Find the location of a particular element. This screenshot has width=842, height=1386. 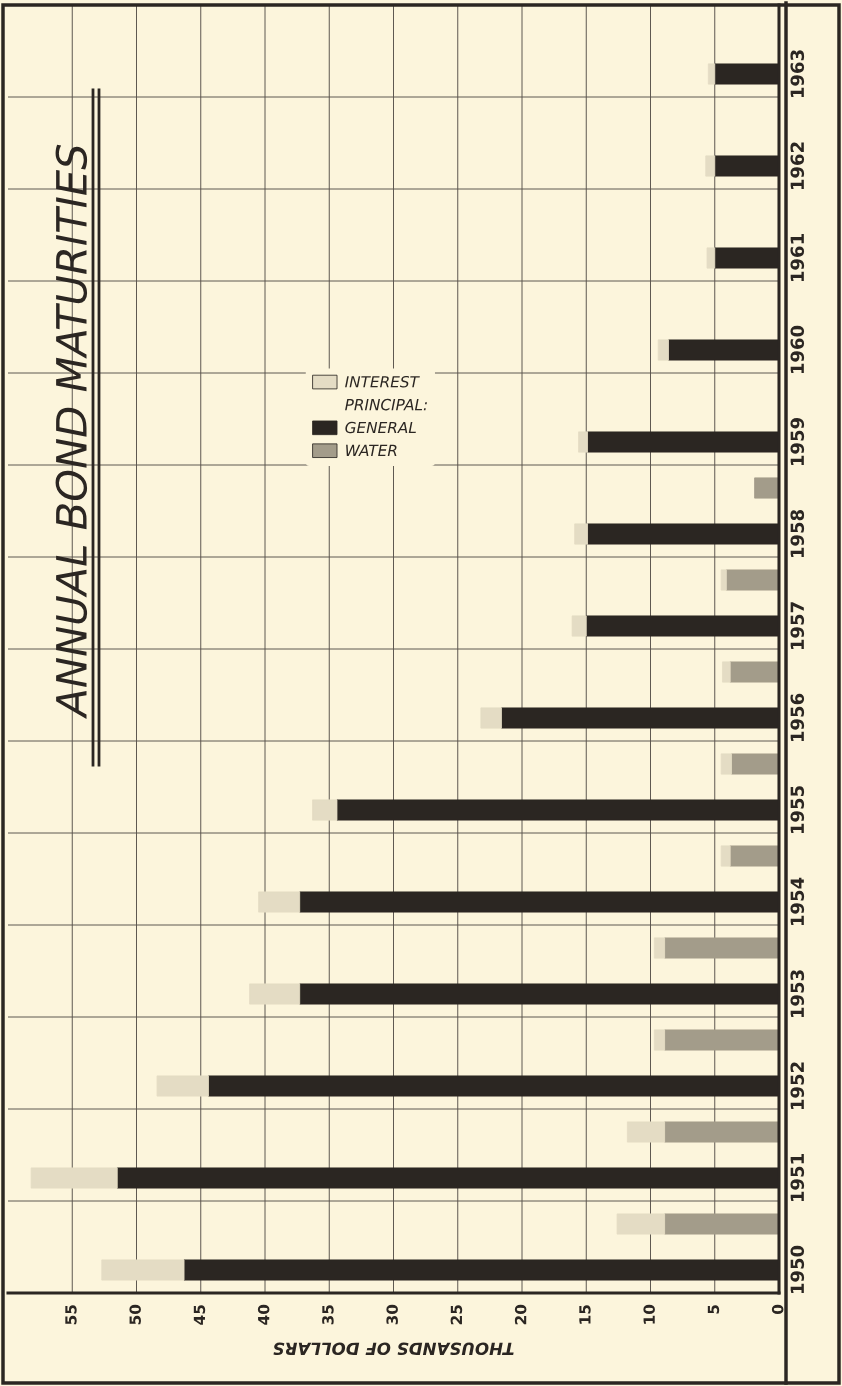

y-tick-label: 1963 is located at coordinates (797, 74).